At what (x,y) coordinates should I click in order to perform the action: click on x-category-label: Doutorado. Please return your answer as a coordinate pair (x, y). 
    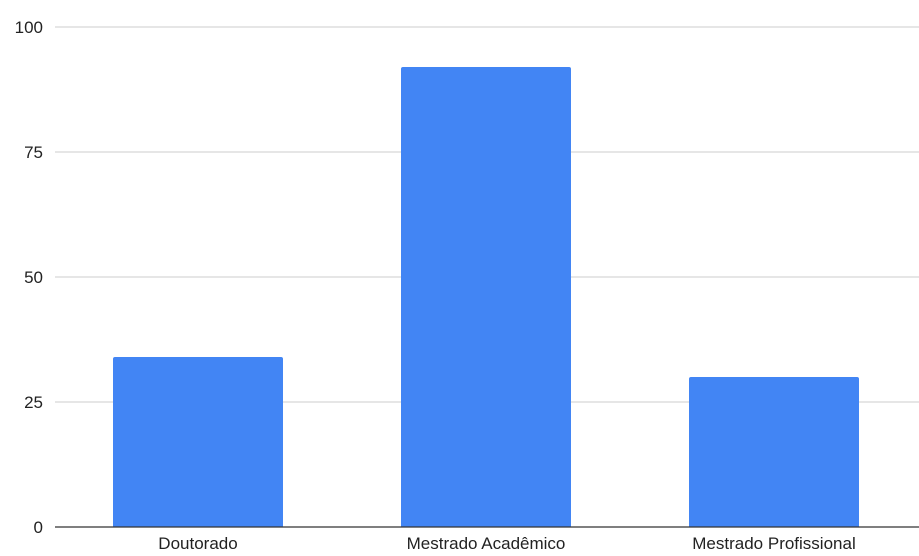
    Looking at the image, I should click on (197, 543).